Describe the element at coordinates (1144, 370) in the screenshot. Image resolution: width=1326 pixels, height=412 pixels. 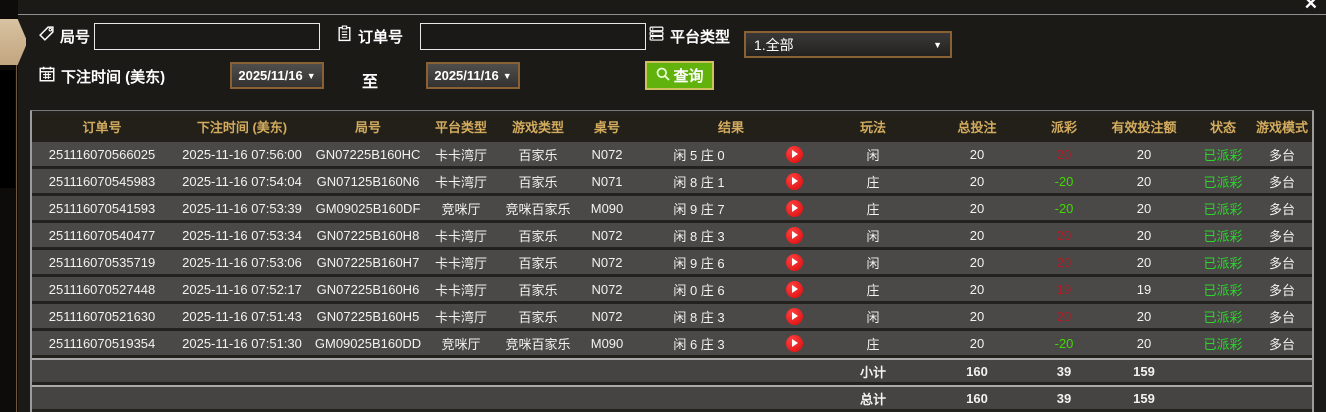
I see `subtotal-valid-bet: 159` at that location.